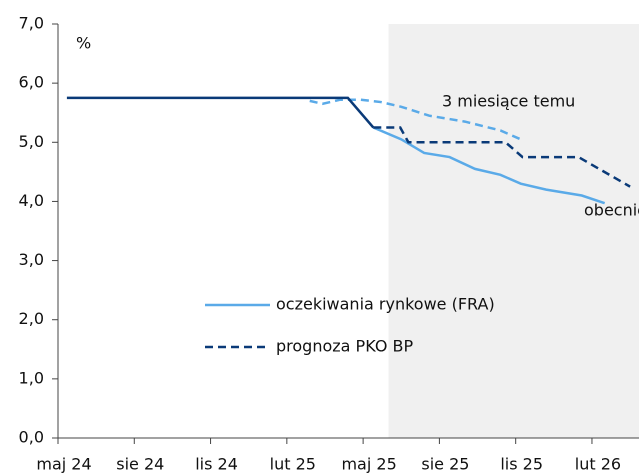 The width and height of the screenshot is (639, 474). Describe the element at coordinates (31, 437) in the screenshot. I see `y-tick-label: 0,0` at that location.